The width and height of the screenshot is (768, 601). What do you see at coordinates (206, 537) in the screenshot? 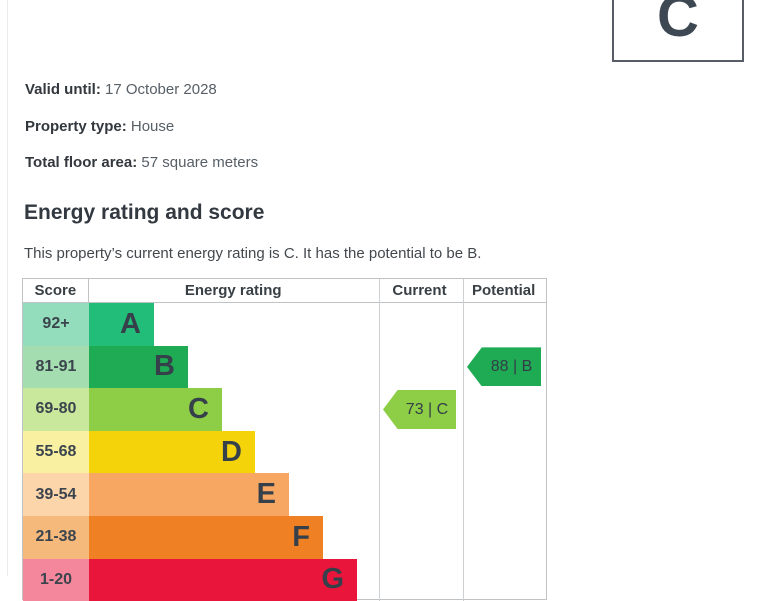
I see `band-bar-f: F` at bounding box center [206, 537].